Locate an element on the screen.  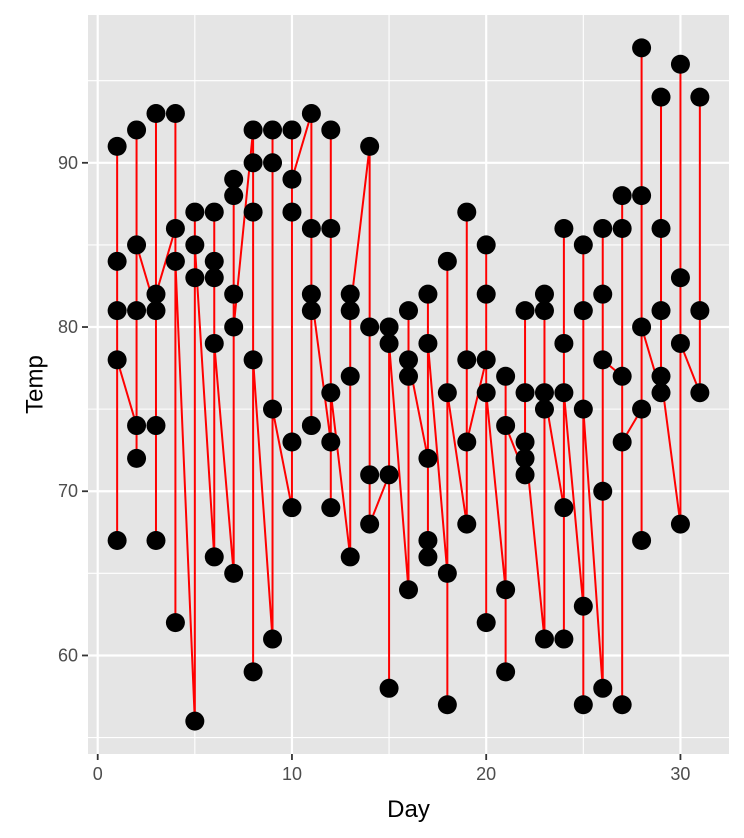
y-tick-label: 70 is located at coordinates (68, 491).